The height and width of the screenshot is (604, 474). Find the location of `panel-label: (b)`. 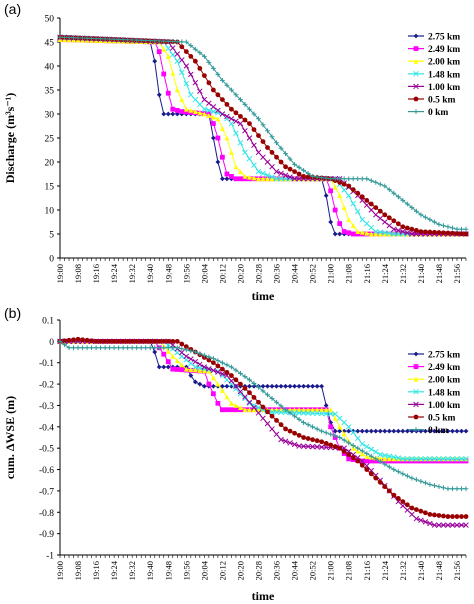

panel-label: (b) is located at coordinates (12, 313).